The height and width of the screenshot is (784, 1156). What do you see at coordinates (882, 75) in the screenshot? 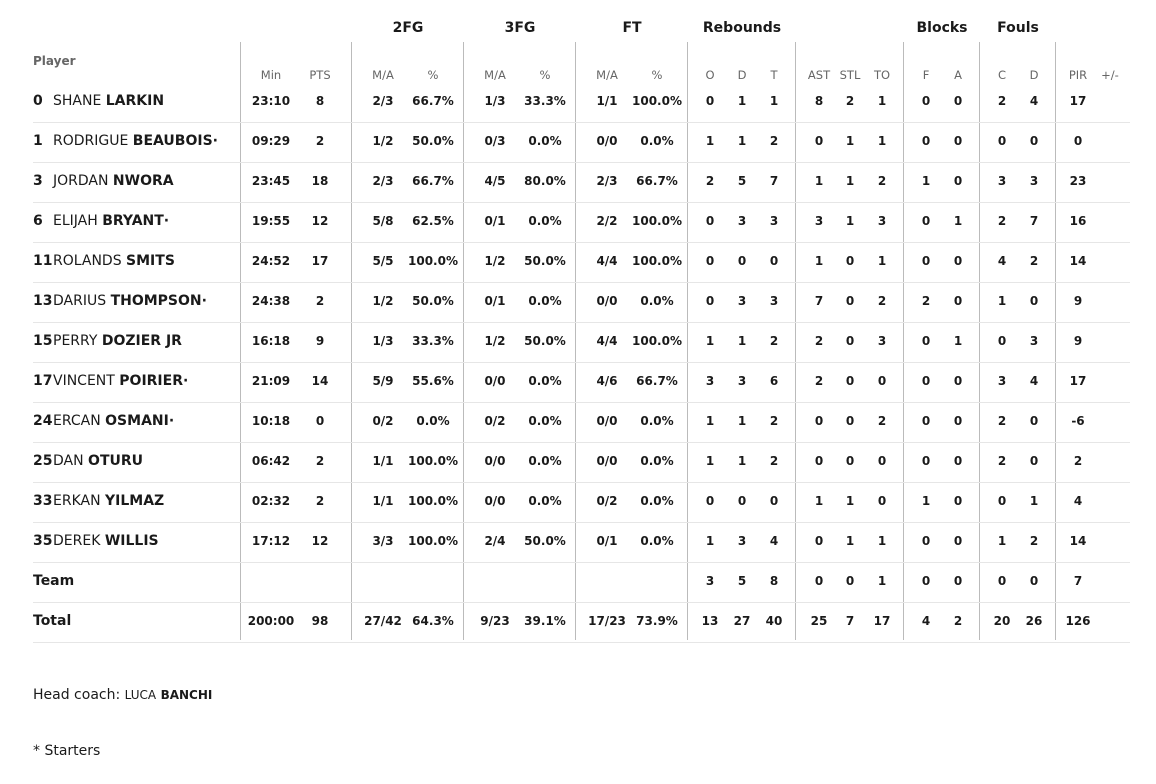
I see `column-header: TO` at bounding box center [882, 75].